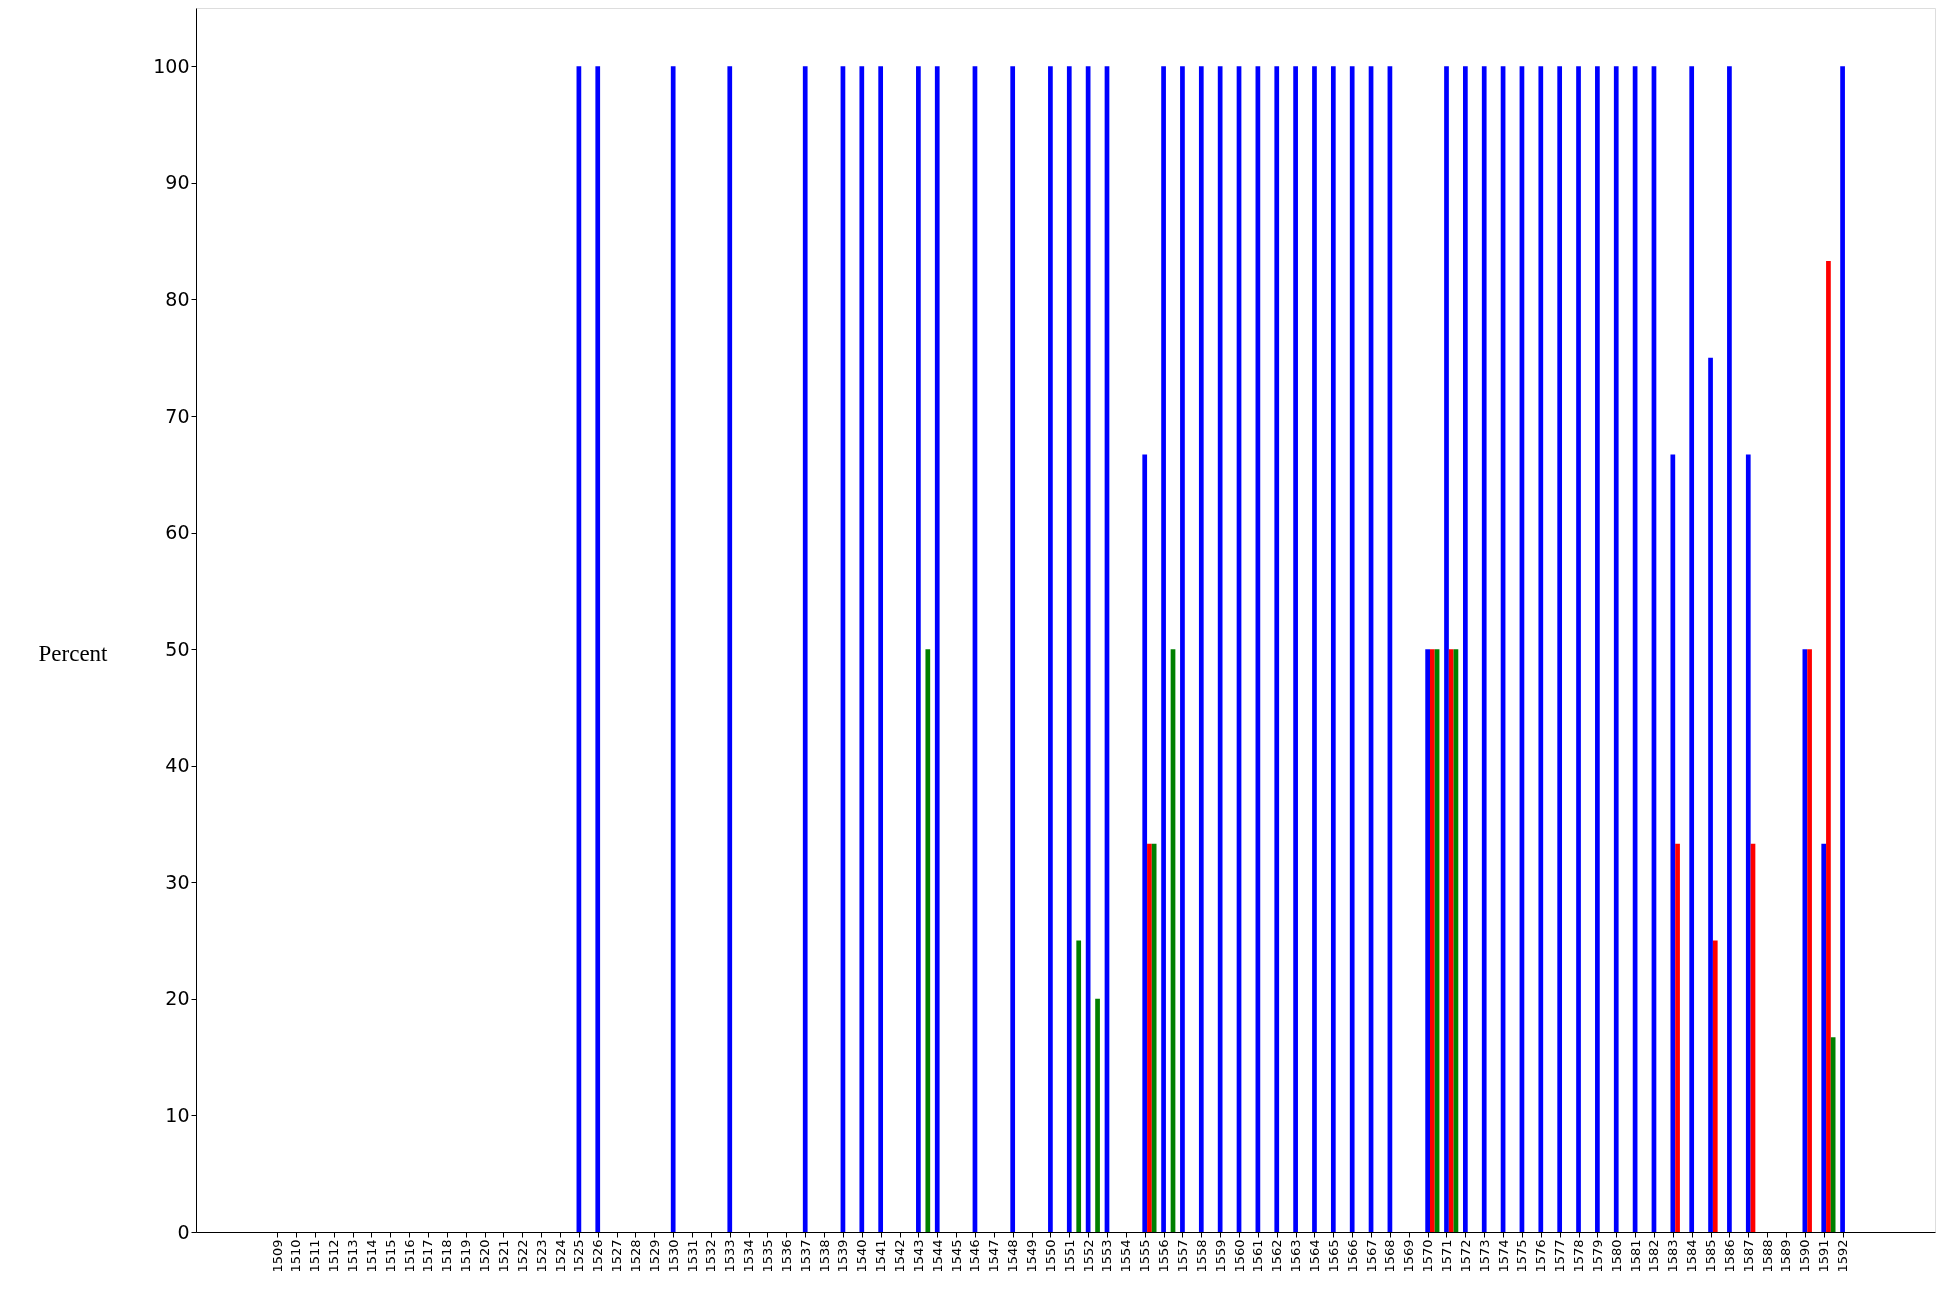 This screenshot has height=1306, width=1943. Describe the element at coordinates (1635, 1256) in the screenshot. I see `x-tick-label: 1581` at that location.